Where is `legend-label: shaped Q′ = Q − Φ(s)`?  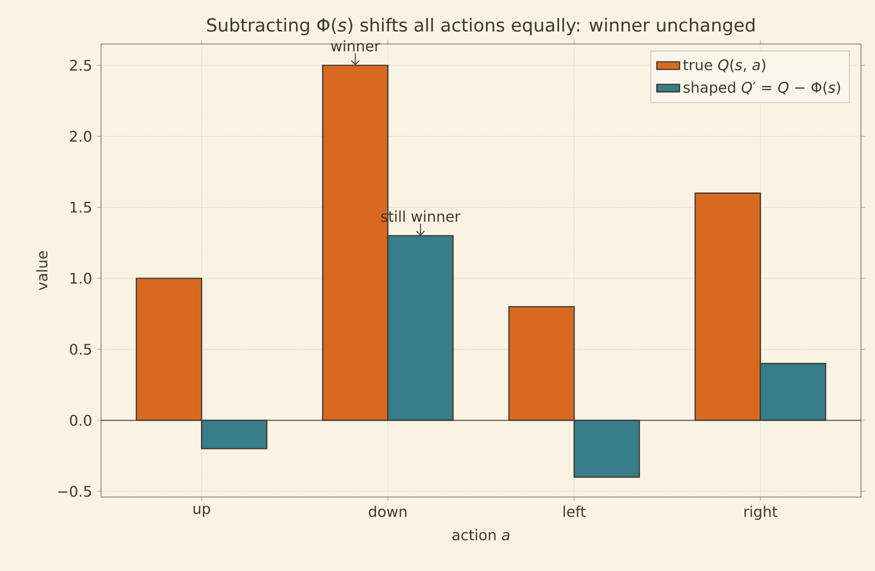
legend-label: shaped Q′ = Q − Φ(s) is located at coordinates (762, 89).